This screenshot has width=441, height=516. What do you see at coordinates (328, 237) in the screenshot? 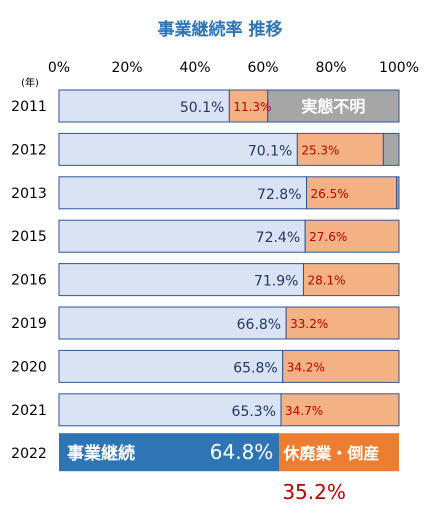
I see `bar-value-label-closed: 27.6%` at bounding box center [328, 237].